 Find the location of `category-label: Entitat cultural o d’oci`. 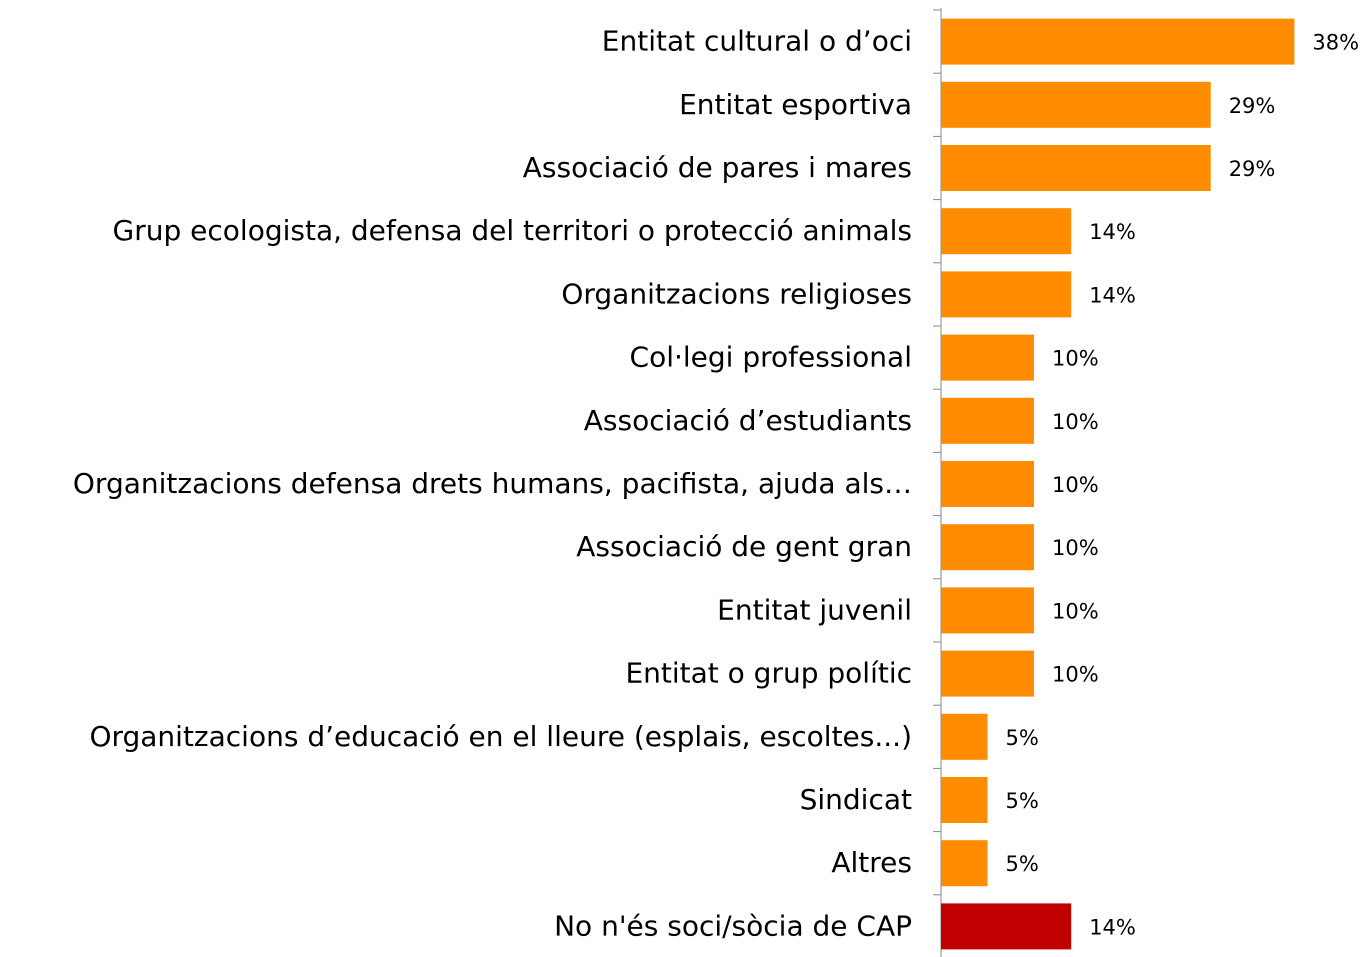

category-label: Entitat cultural o d’oci is located at coordinates (757, 41).